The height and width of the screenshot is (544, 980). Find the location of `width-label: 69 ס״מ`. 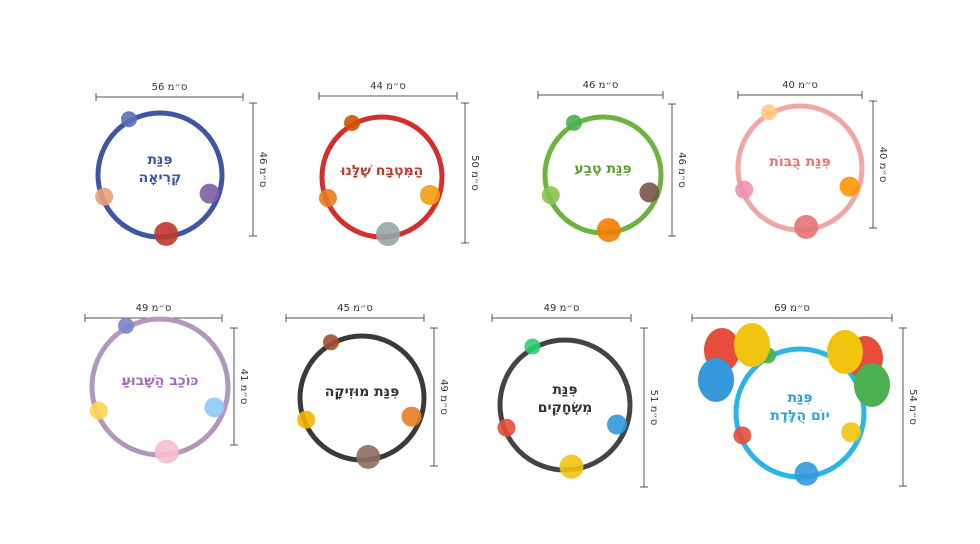

width-label: 69 ס״מ is located at coordinates (792, 308).